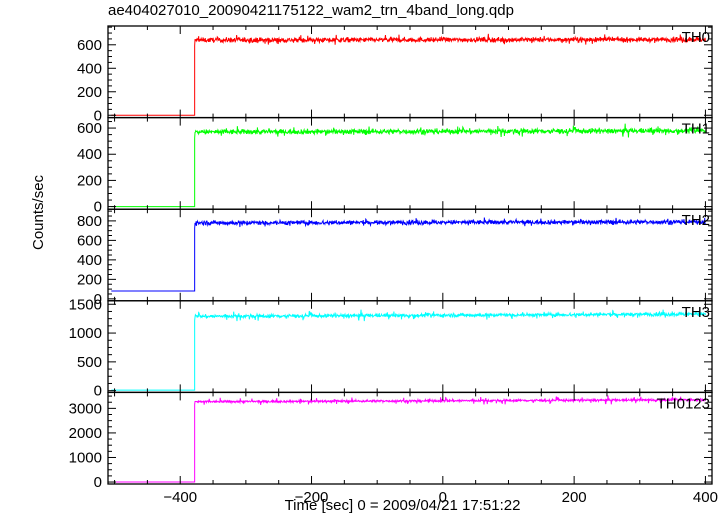 This screenshot has width=723, height=516. I want to click on panel-label-th0123: TH0123, so click(683, 403).